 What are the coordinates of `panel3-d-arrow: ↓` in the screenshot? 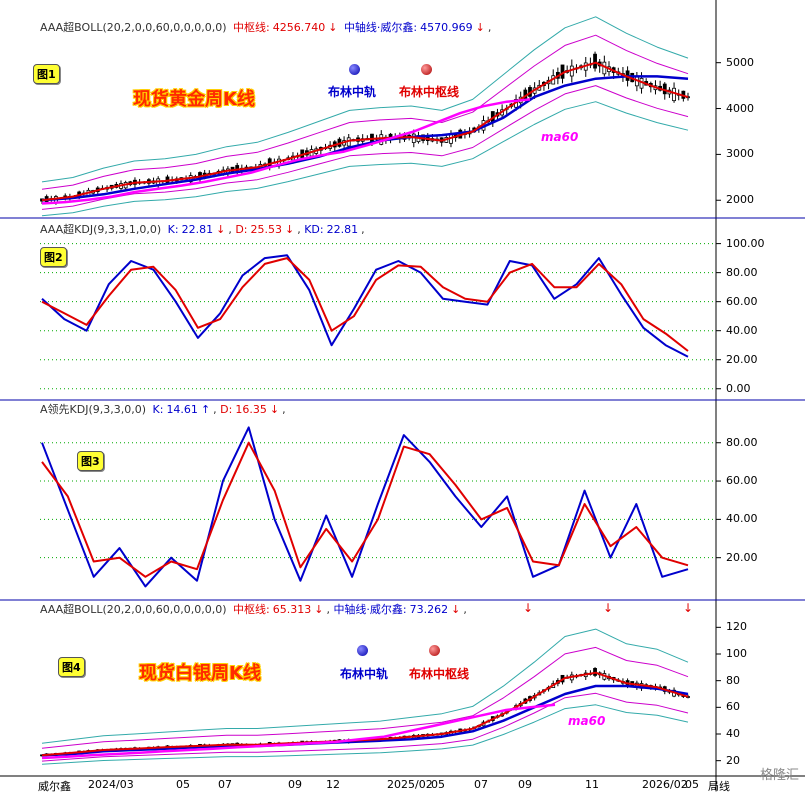 It's located at (274, 409).